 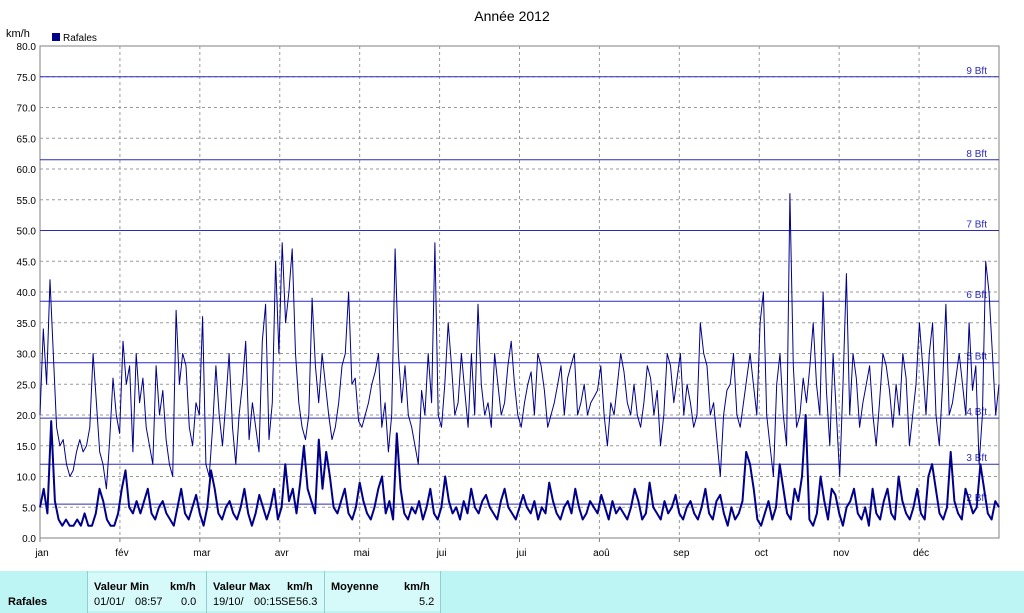 I want to click on legend-swatch, so click(x=56, y=37).